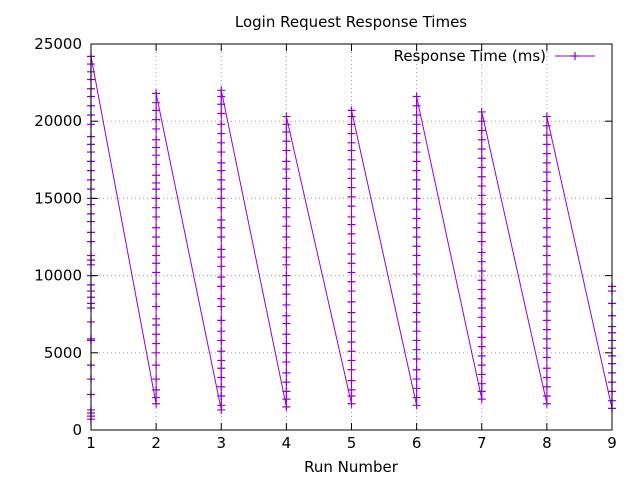  Describe the element at coordinates (287, 443) in the screenshot. I see `x-tick-label: 4` at that location.